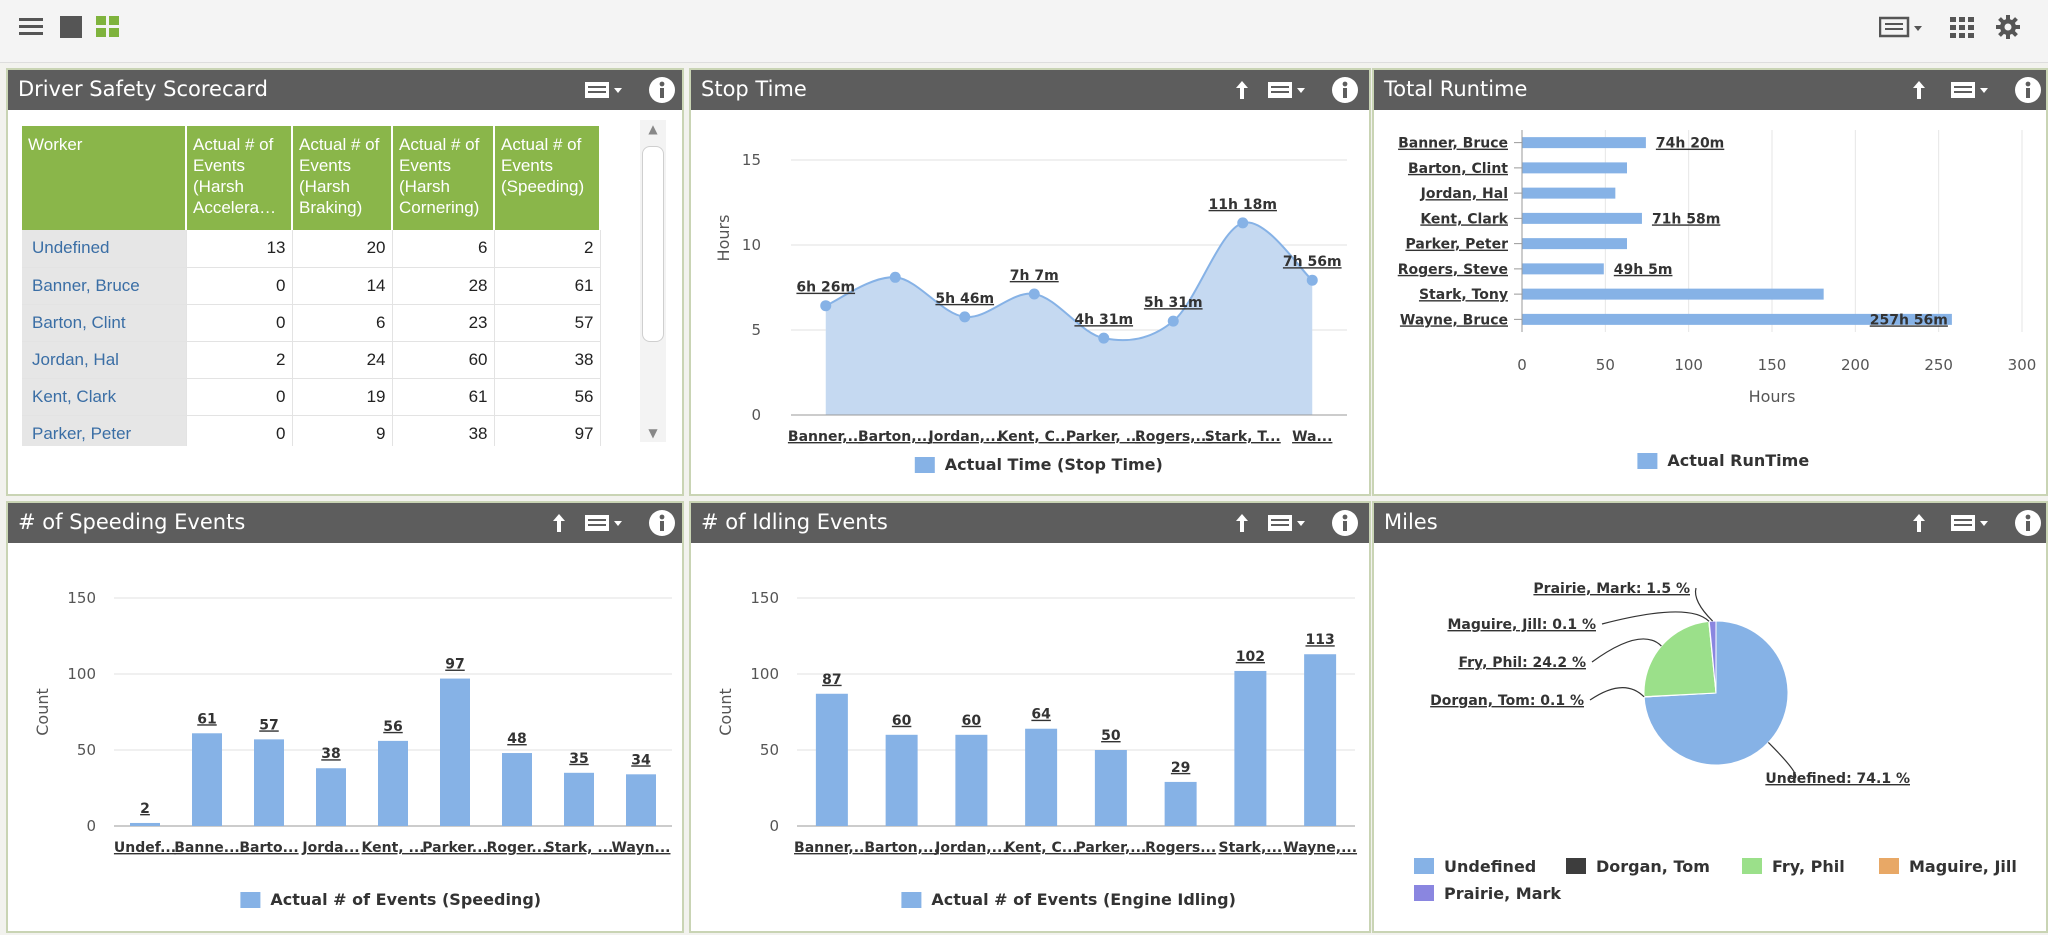 This screenshot has width=2048, height=935. I want to click on panel-title: Stop Time, so click(754, 89).